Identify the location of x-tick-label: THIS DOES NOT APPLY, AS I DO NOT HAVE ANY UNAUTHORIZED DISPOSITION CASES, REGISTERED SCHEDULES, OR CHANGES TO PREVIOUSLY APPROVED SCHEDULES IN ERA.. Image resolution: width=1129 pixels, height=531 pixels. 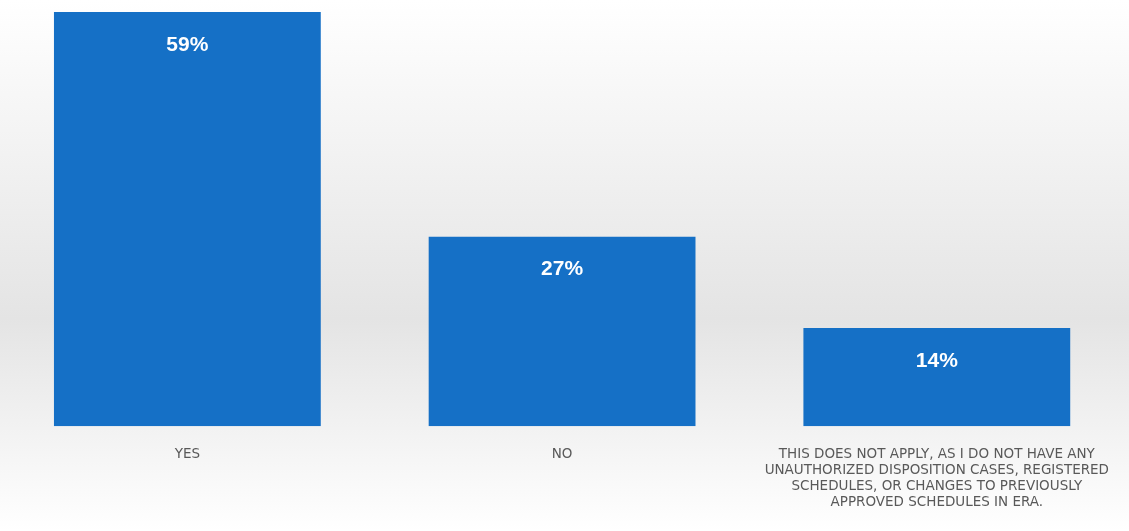
(936, 477).